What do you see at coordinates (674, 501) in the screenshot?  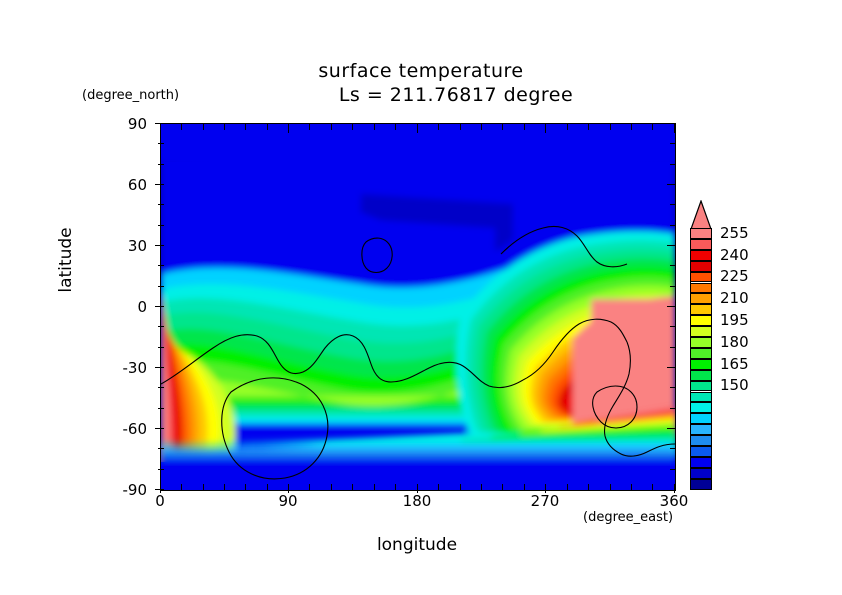 I see `x-tick-label: 360` at bounding box center [674, 501].